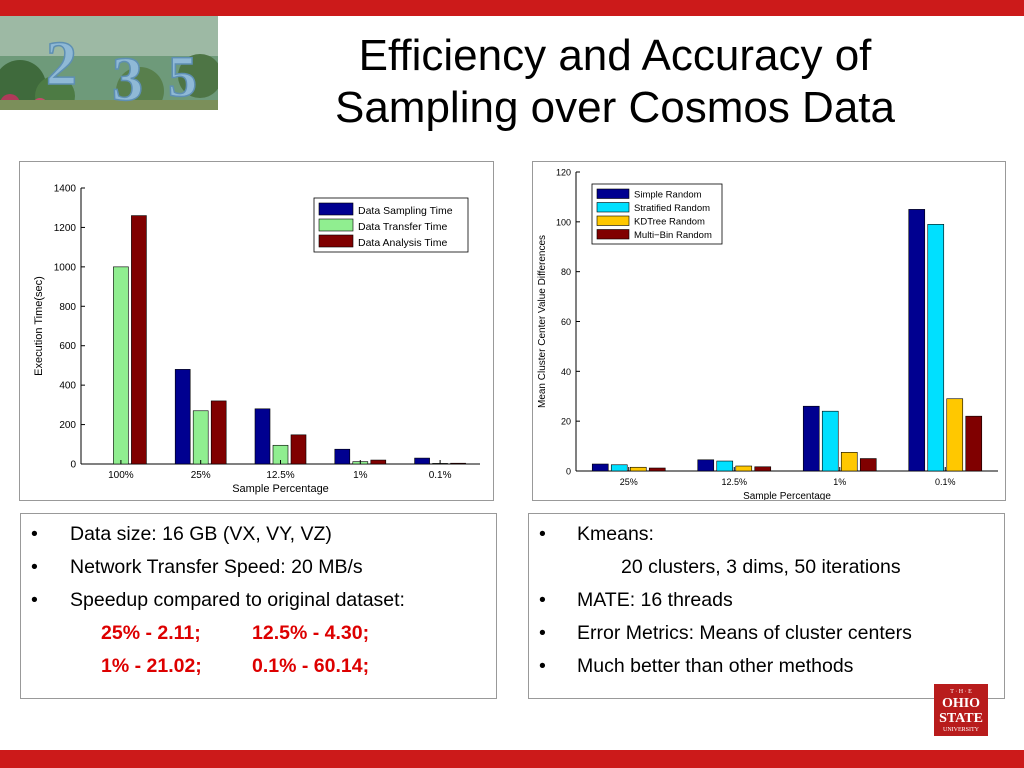  What do you see at coordinates (67, 346) in the screenshot?
I see `y-tick-label: 600` at bounding box center [67, 346].